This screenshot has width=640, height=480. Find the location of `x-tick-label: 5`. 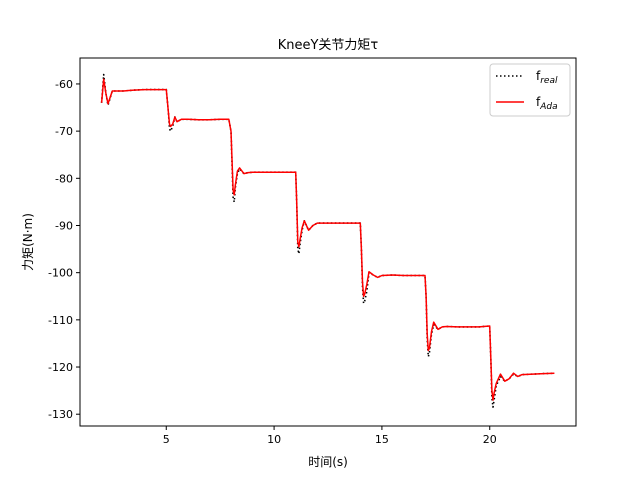

x-tick-label: 5 is located at coordinates (166, 439).